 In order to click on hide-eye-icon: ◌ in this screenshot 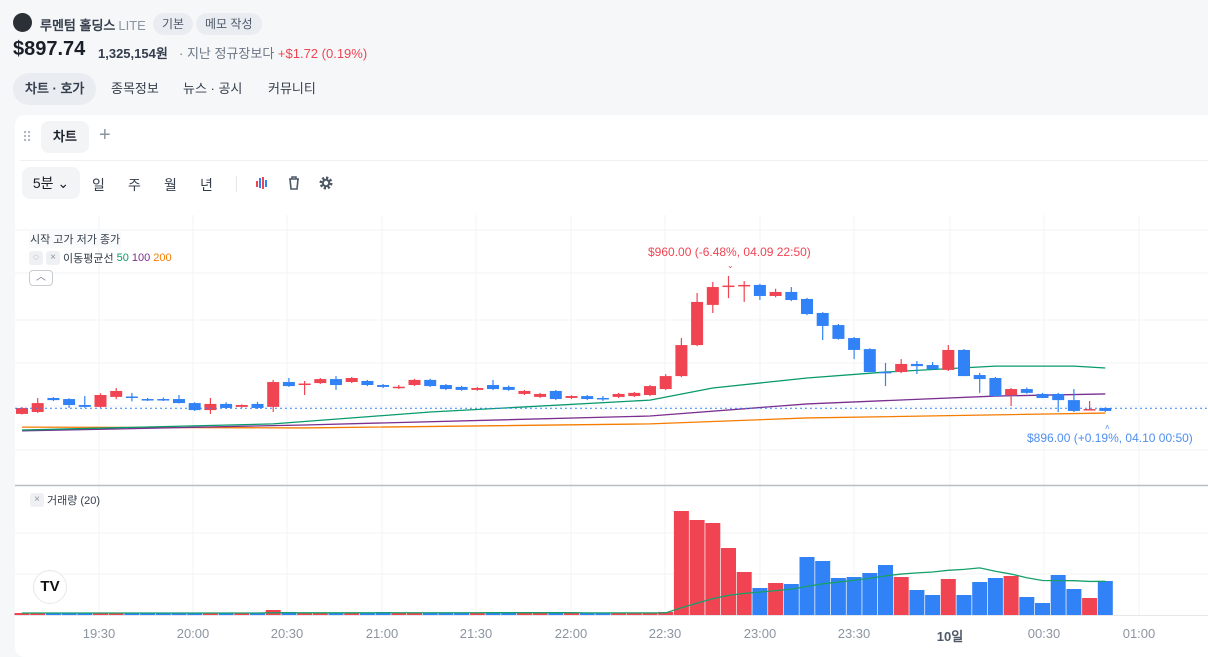, I will do `click(36, 258)`.